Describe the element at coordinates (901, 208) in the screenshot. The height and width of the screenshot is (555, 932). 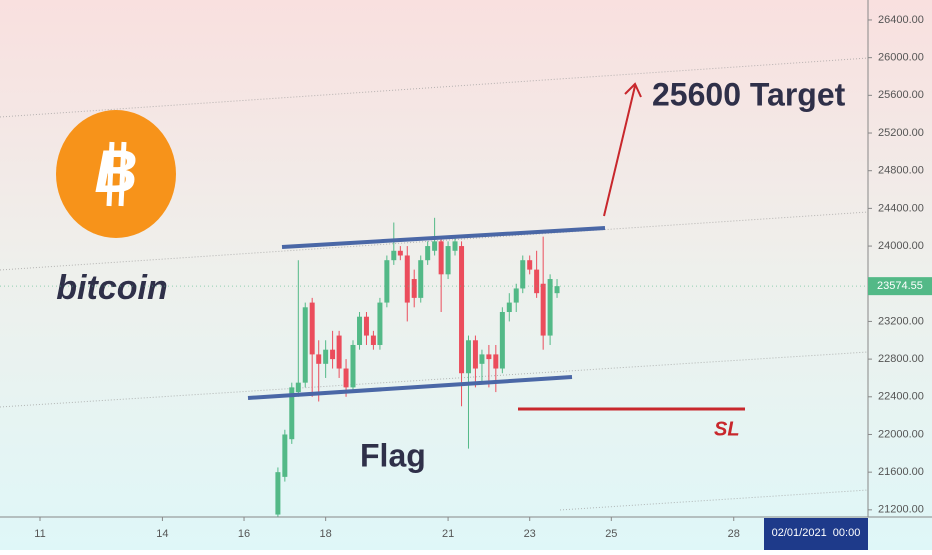
I see `y-tick-label: 24400.00` at that location.